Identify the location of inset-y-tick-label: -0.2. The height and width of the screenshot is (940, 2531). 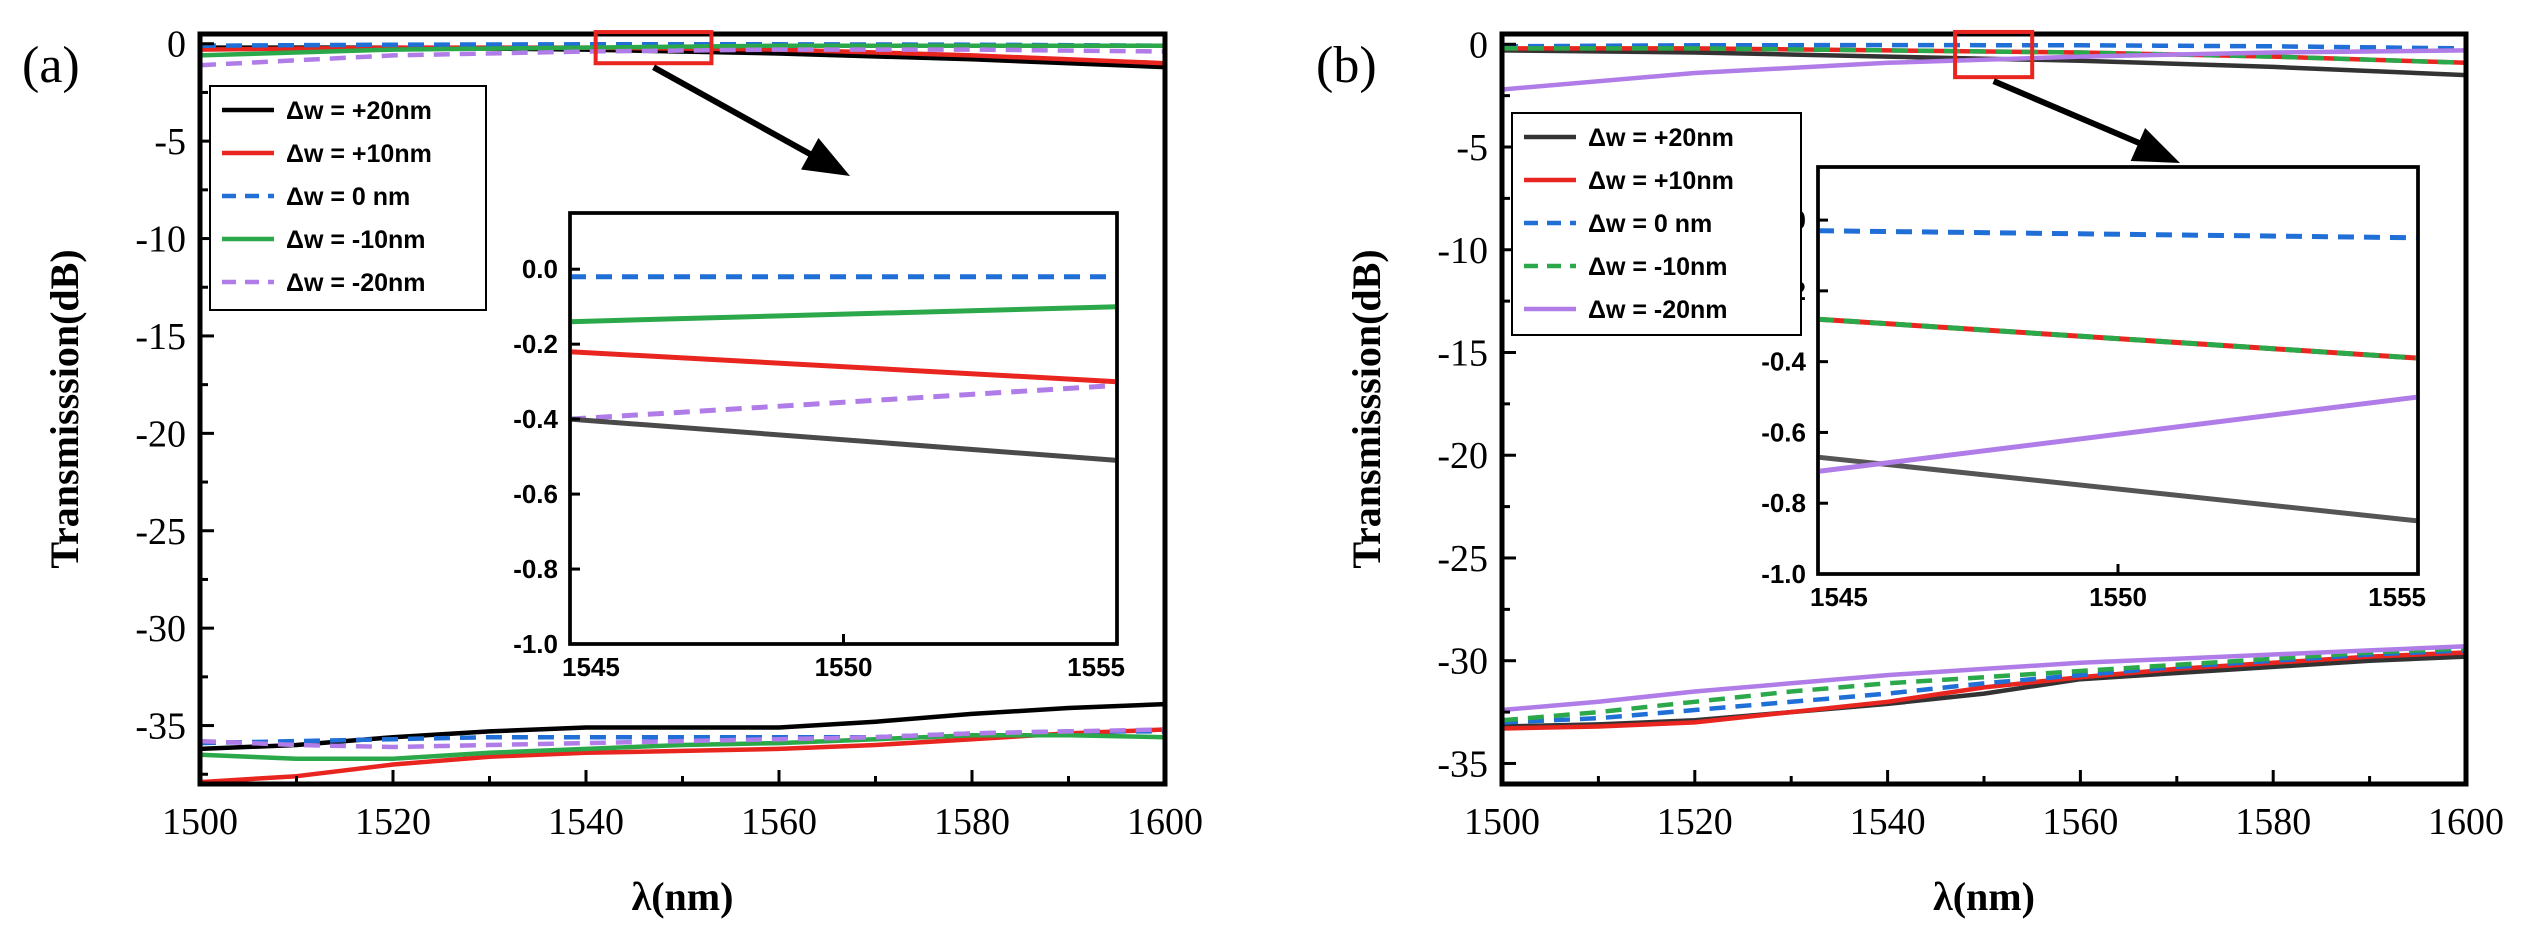
(535, 344).